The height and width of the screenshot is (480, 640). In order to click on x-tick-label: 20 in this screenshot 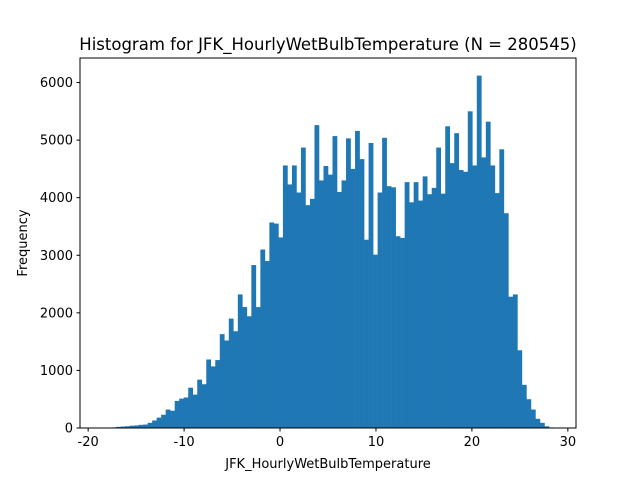, I will do `click(472, 442)`.